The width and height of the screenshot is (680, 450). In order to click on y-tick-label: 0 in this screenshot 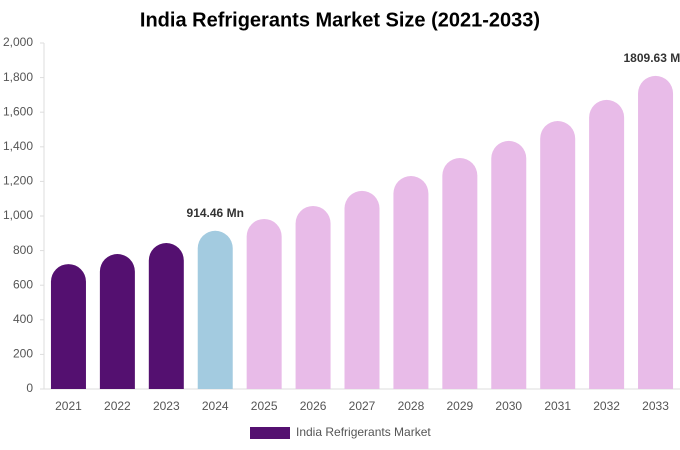, I will do `click(29, 388)`.